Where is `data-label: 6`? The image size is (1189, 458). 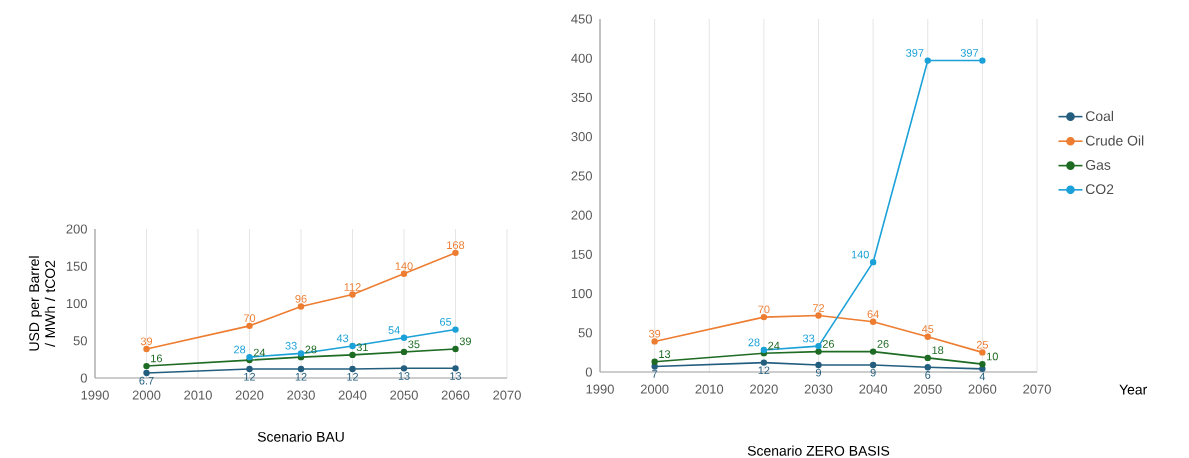
data-label: 6 is located at coordinates (928, 375).